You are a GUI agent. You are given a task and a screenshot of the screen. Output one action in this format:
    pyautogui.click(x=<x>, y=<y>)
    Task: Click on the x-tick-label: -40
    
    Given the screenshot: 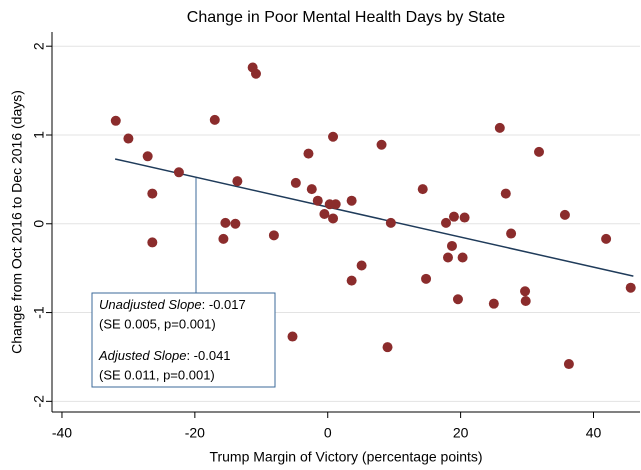 What is the action you would take?
    pyautogui.click(x=62, y=433)
    